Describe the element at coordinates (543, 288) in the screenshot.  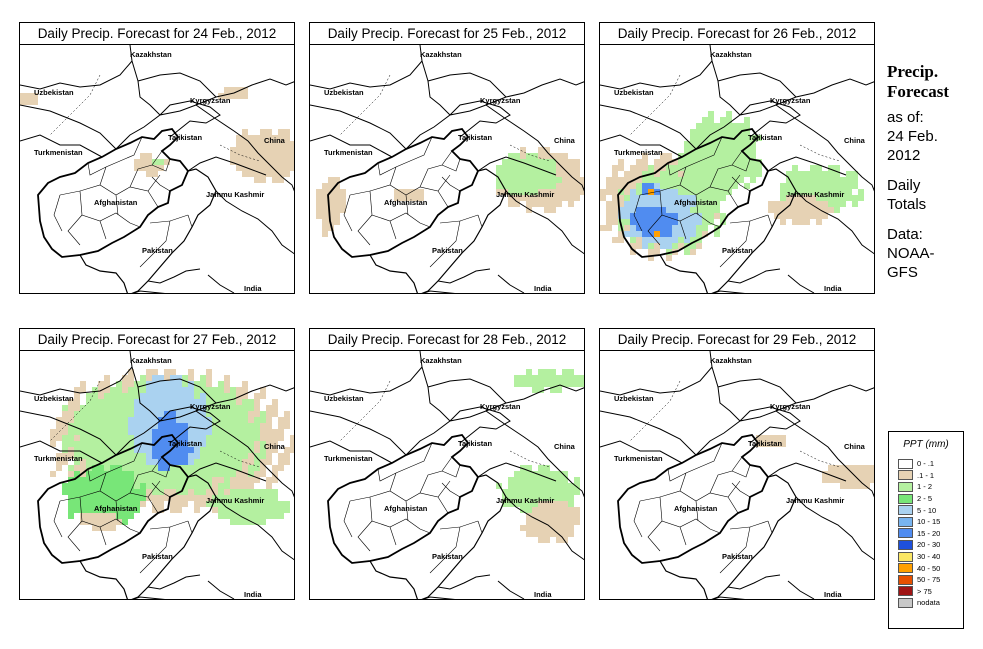
I see `label-india: India` at that location.